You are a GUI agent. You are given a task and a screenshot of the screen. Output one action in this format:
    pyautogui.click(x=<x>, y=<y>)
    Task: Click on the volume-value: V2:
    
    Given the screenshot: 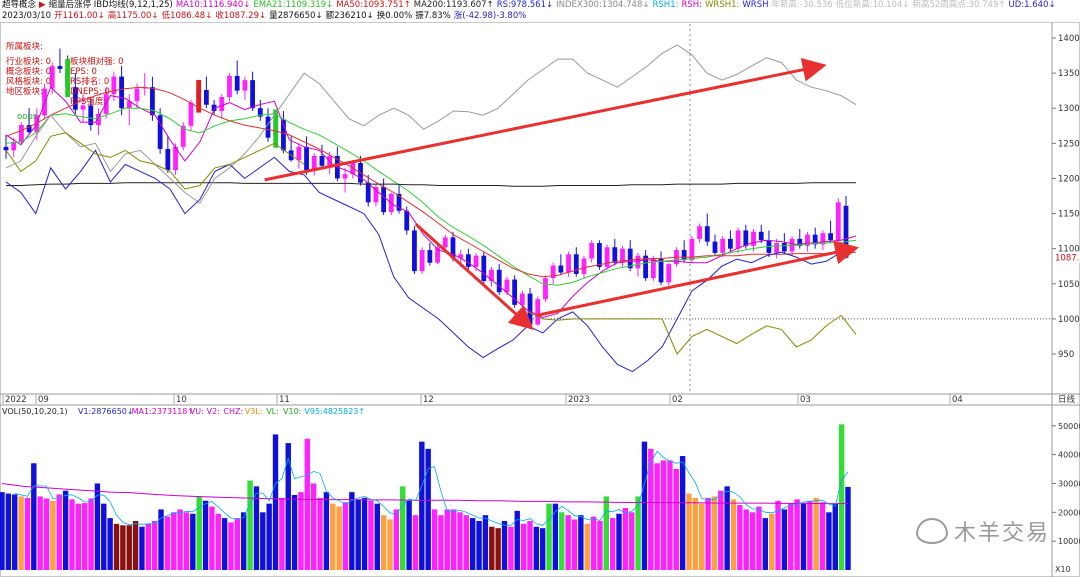 What is the action you would take?
    pyautogui.click(x=213, y=411)
    